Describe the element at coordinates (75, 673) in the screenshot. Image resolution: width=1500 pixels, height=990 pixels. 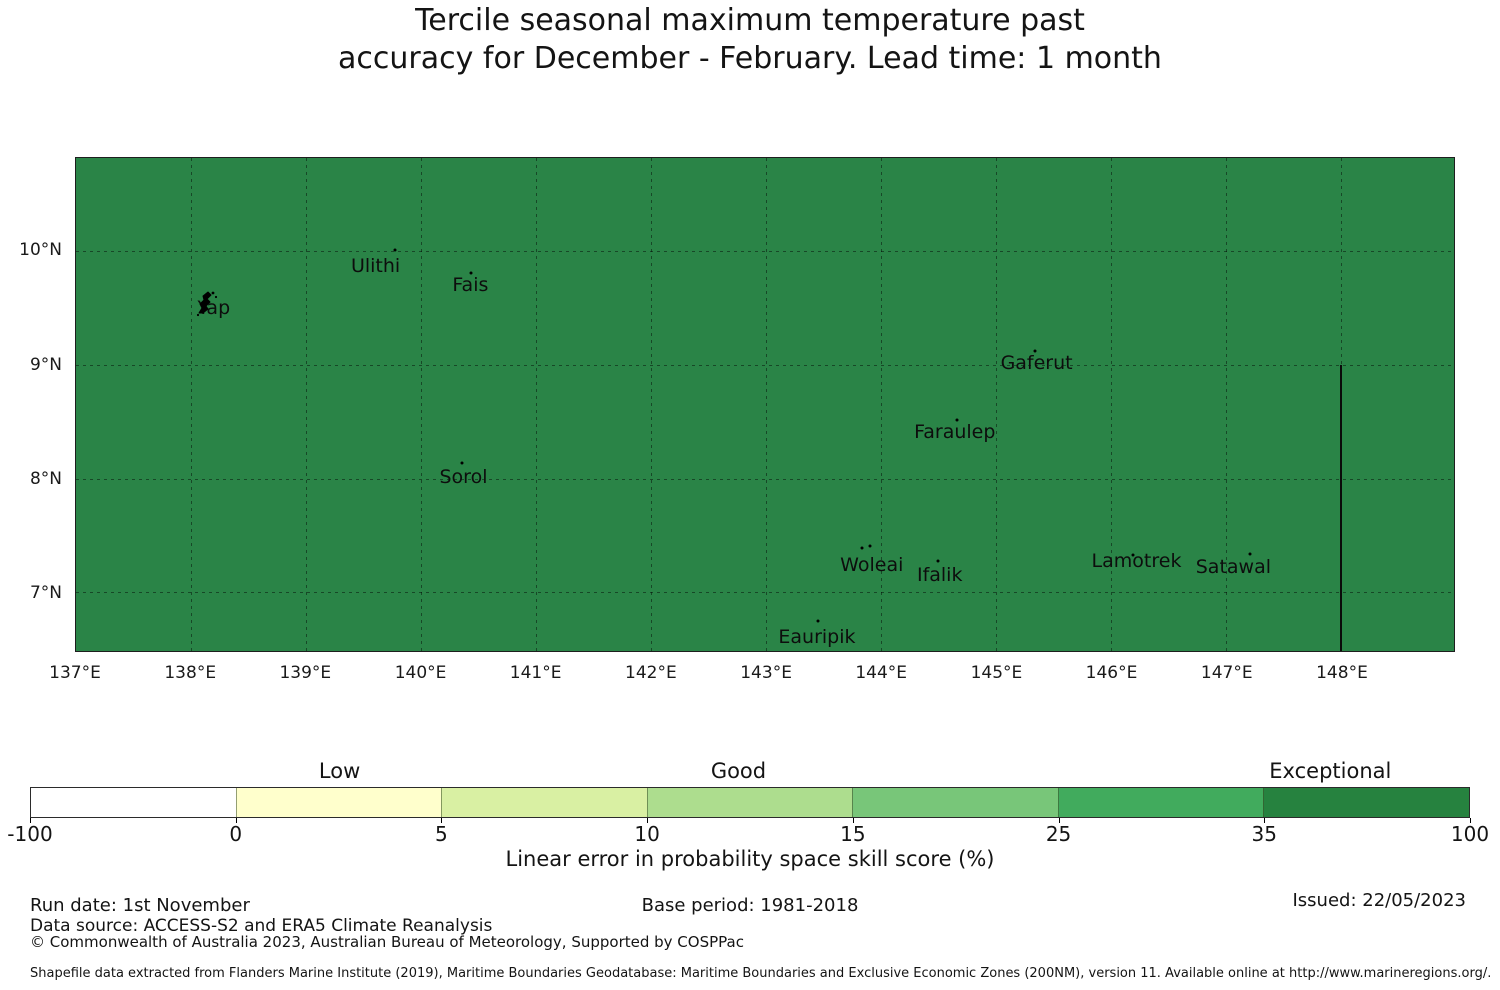
I see `x-tick-label: 137°E` at that location.